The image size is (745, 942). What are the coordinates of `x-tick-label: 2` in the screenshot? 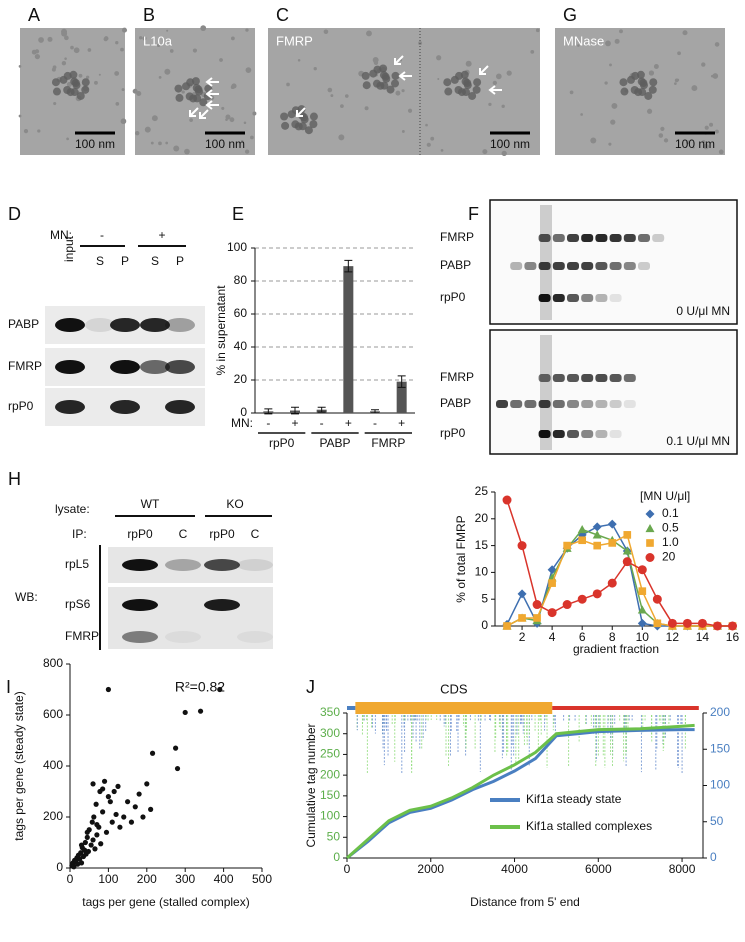 It's located at (522, 637).